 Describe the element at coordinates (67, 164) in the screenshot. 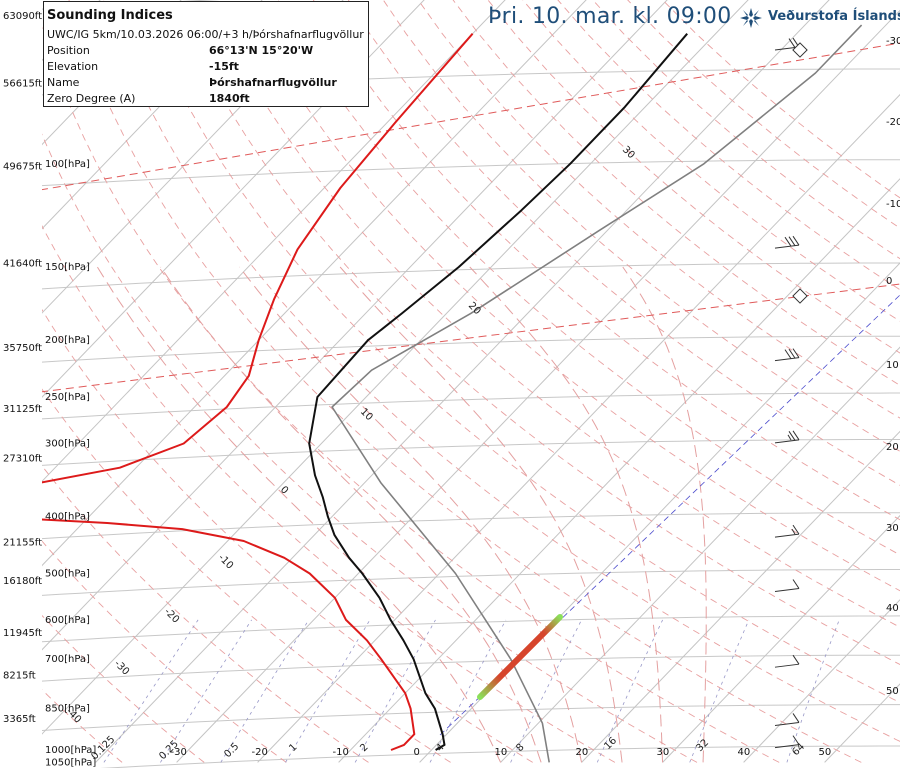

I see `pressure-tick-label: 100[hPa]` at that location.